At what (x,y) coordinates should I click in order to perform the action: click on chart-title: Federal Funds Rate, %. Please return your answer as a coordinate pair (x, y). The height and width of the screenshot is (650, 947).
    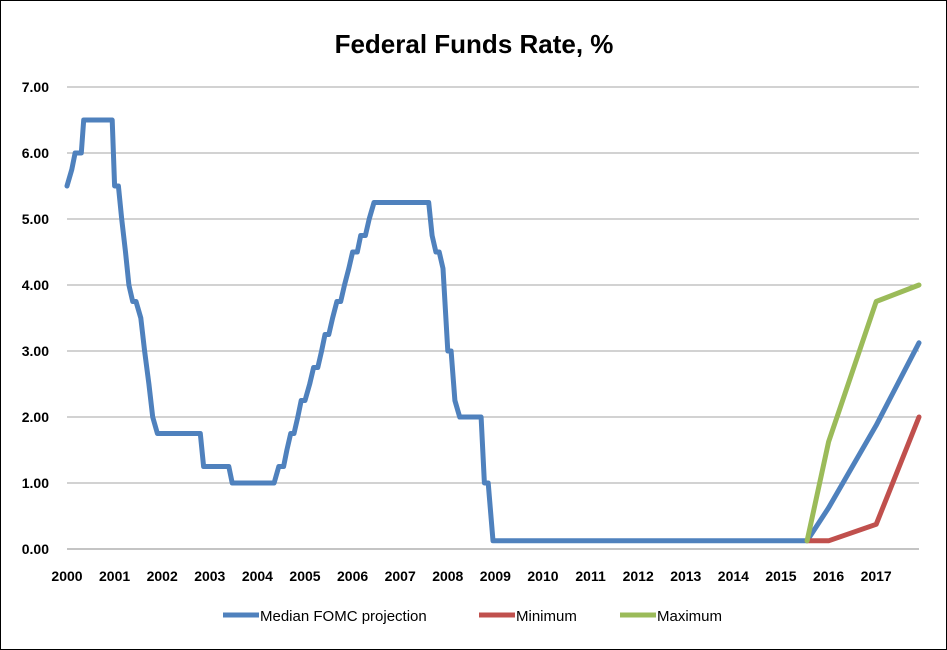
    Looking at the image, I should click on (474, 44).